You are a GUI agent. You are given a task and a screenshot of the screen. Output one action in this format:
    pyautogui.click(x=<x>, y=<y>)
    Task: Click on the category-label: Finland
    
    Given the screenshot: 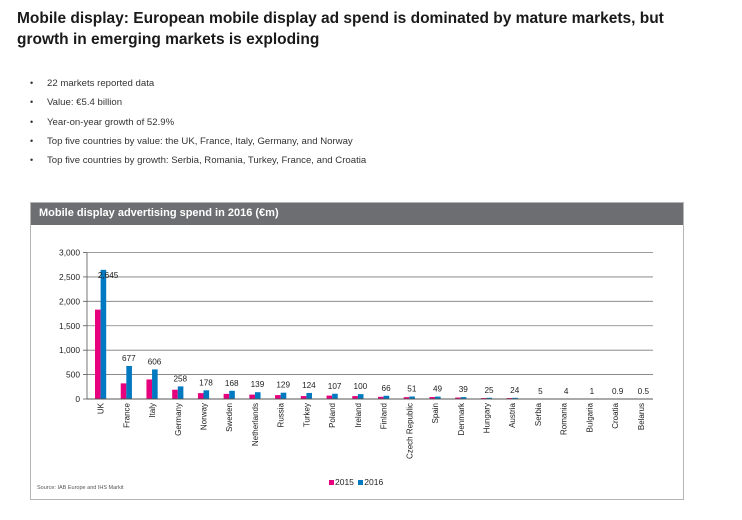 What is the action you would take?
    pyautogui.click(x=384, y=416)
    